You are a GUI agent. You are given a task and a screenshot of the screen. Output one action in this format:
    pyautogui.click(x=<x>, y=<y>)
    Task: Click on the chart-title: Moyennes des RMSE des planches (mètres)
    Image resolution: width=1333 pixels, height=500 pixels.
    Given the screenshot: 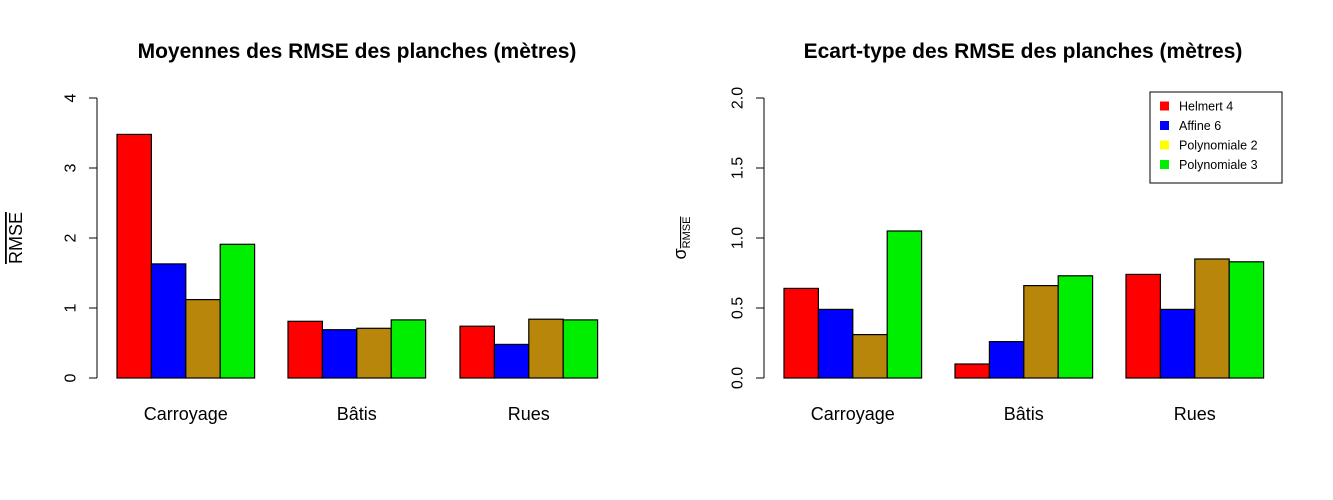 What is the action you would take?
    pyautogui.click(x=357, y=51)
    